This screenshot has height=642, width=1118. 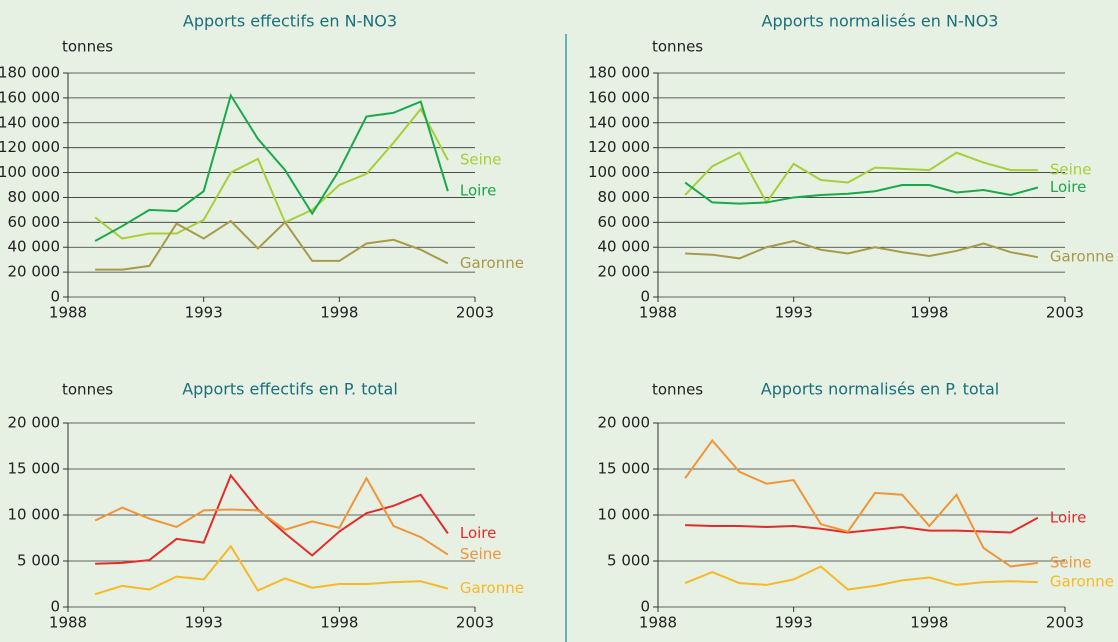 I want to click on chart-title: Apports effectifs en P. total, so click(x=290, y=389).